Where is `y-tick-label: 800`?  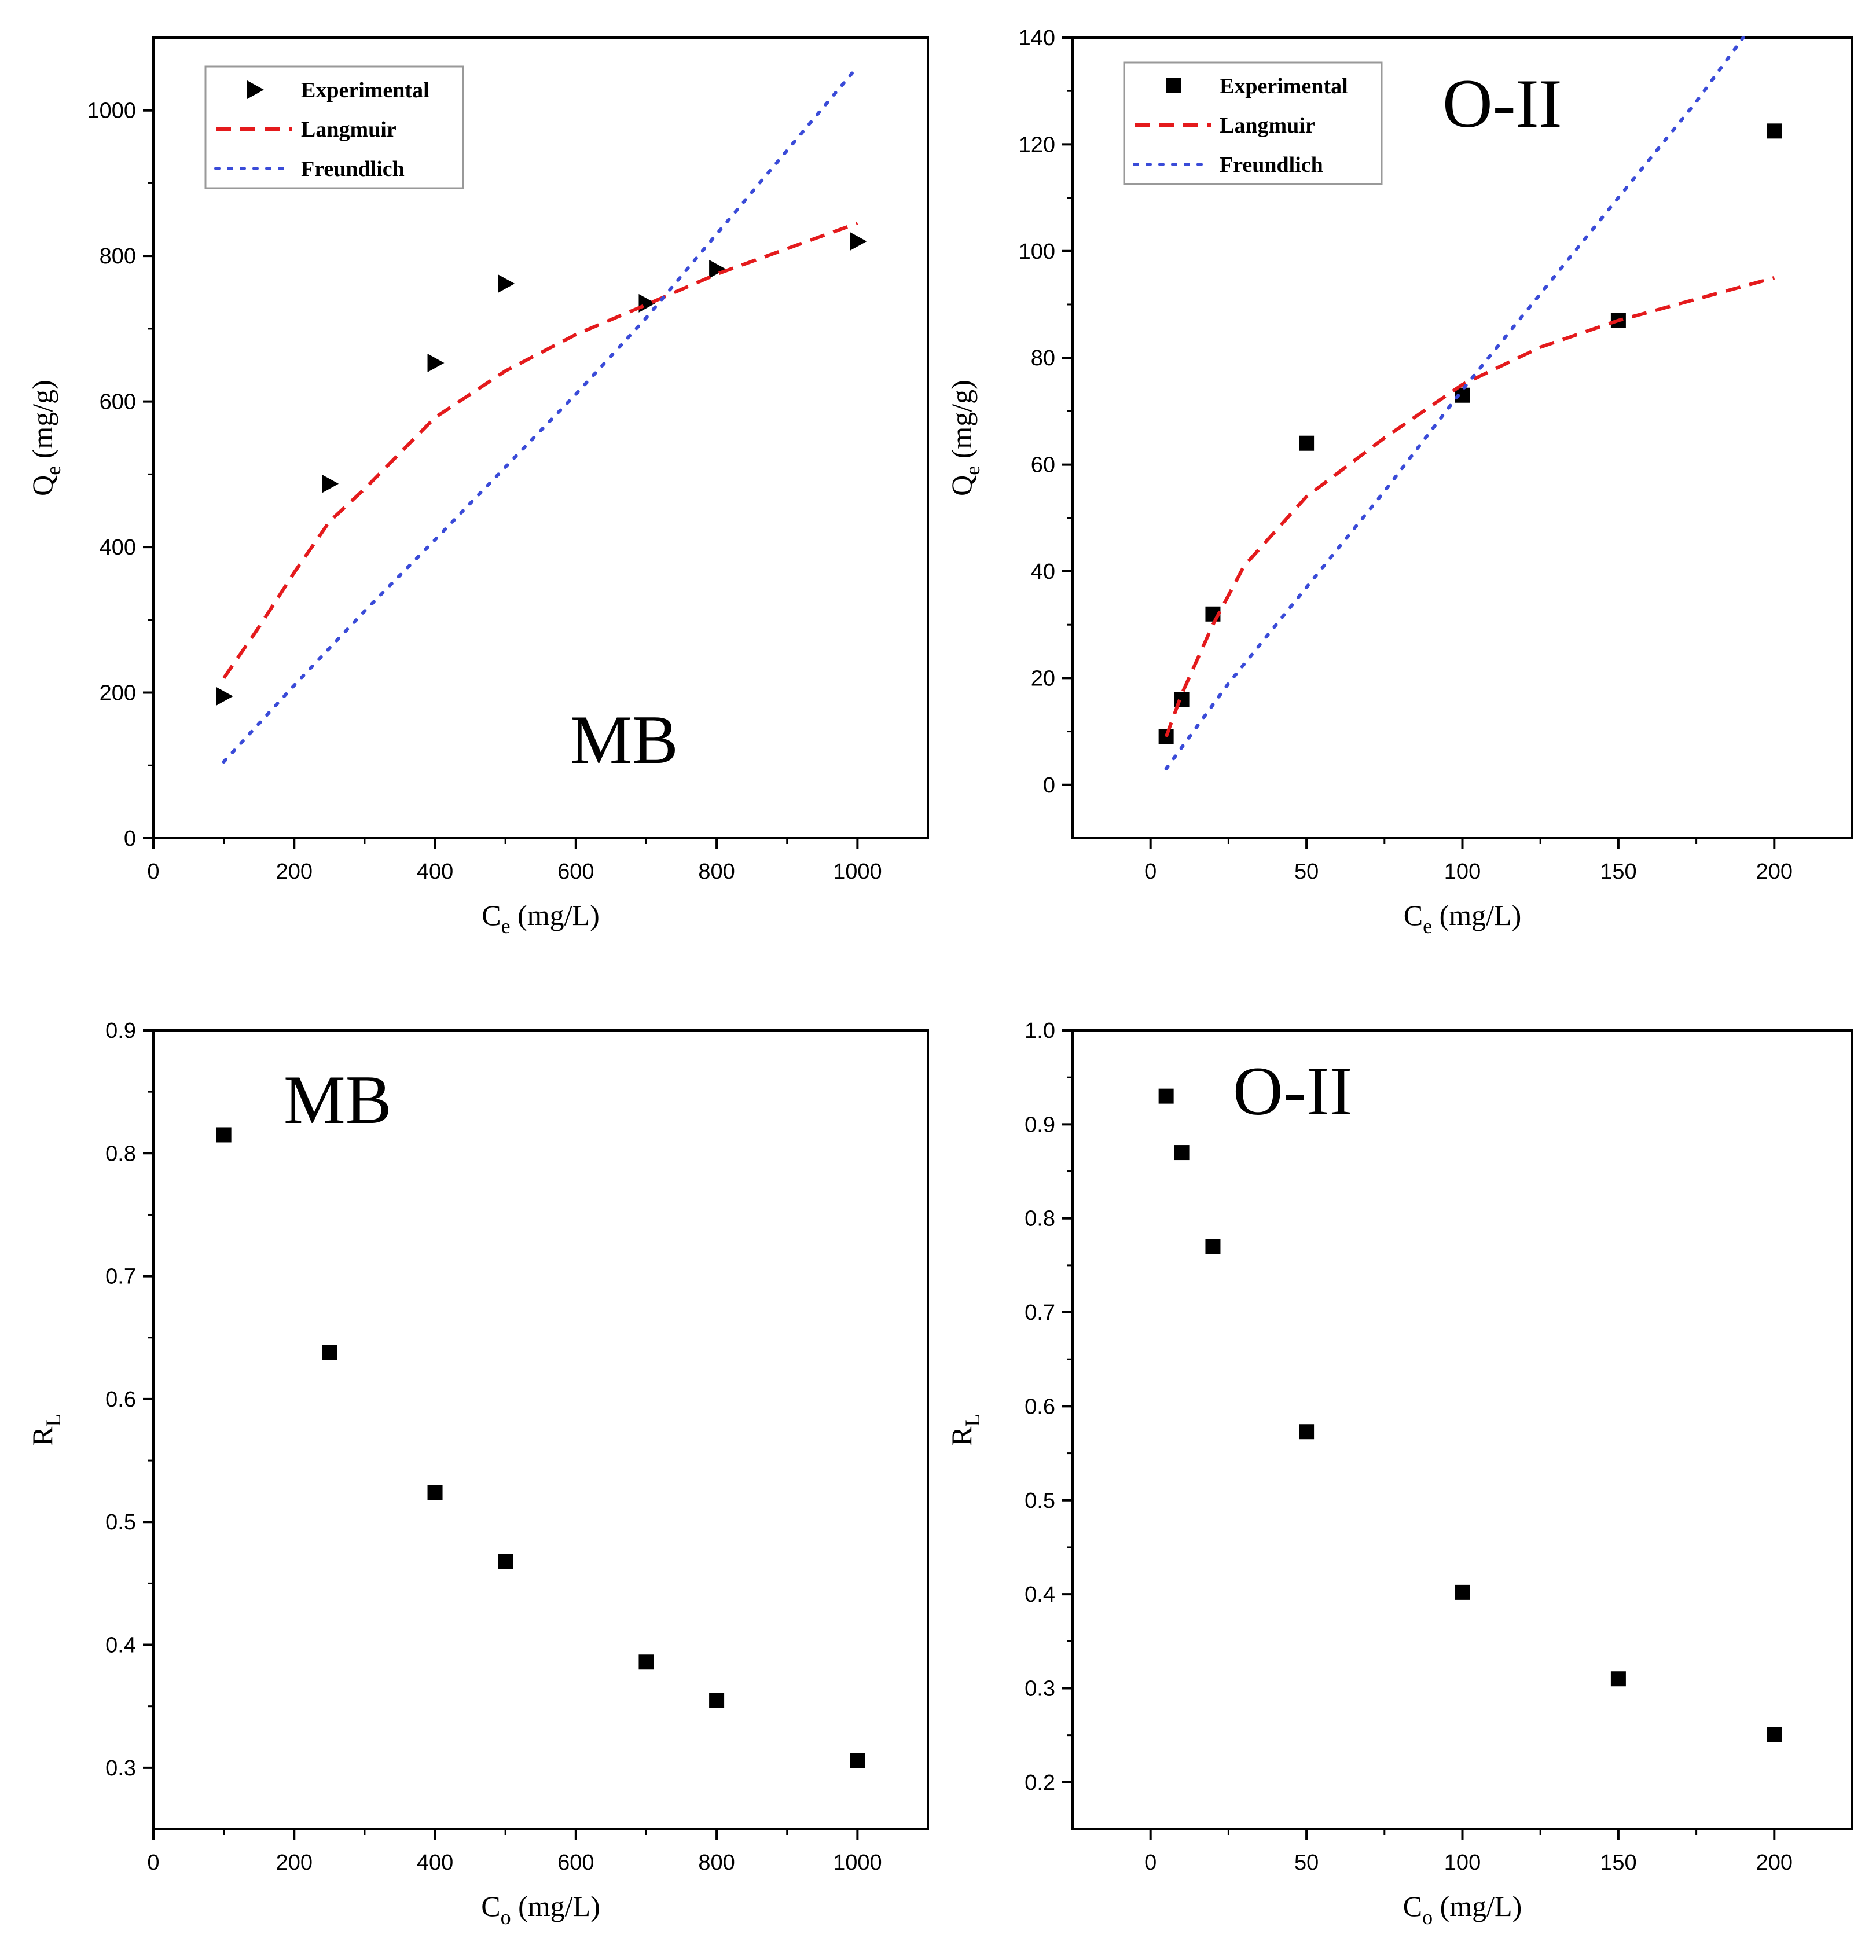
y-tick-label: 800 is located at coordinates (118, 256).